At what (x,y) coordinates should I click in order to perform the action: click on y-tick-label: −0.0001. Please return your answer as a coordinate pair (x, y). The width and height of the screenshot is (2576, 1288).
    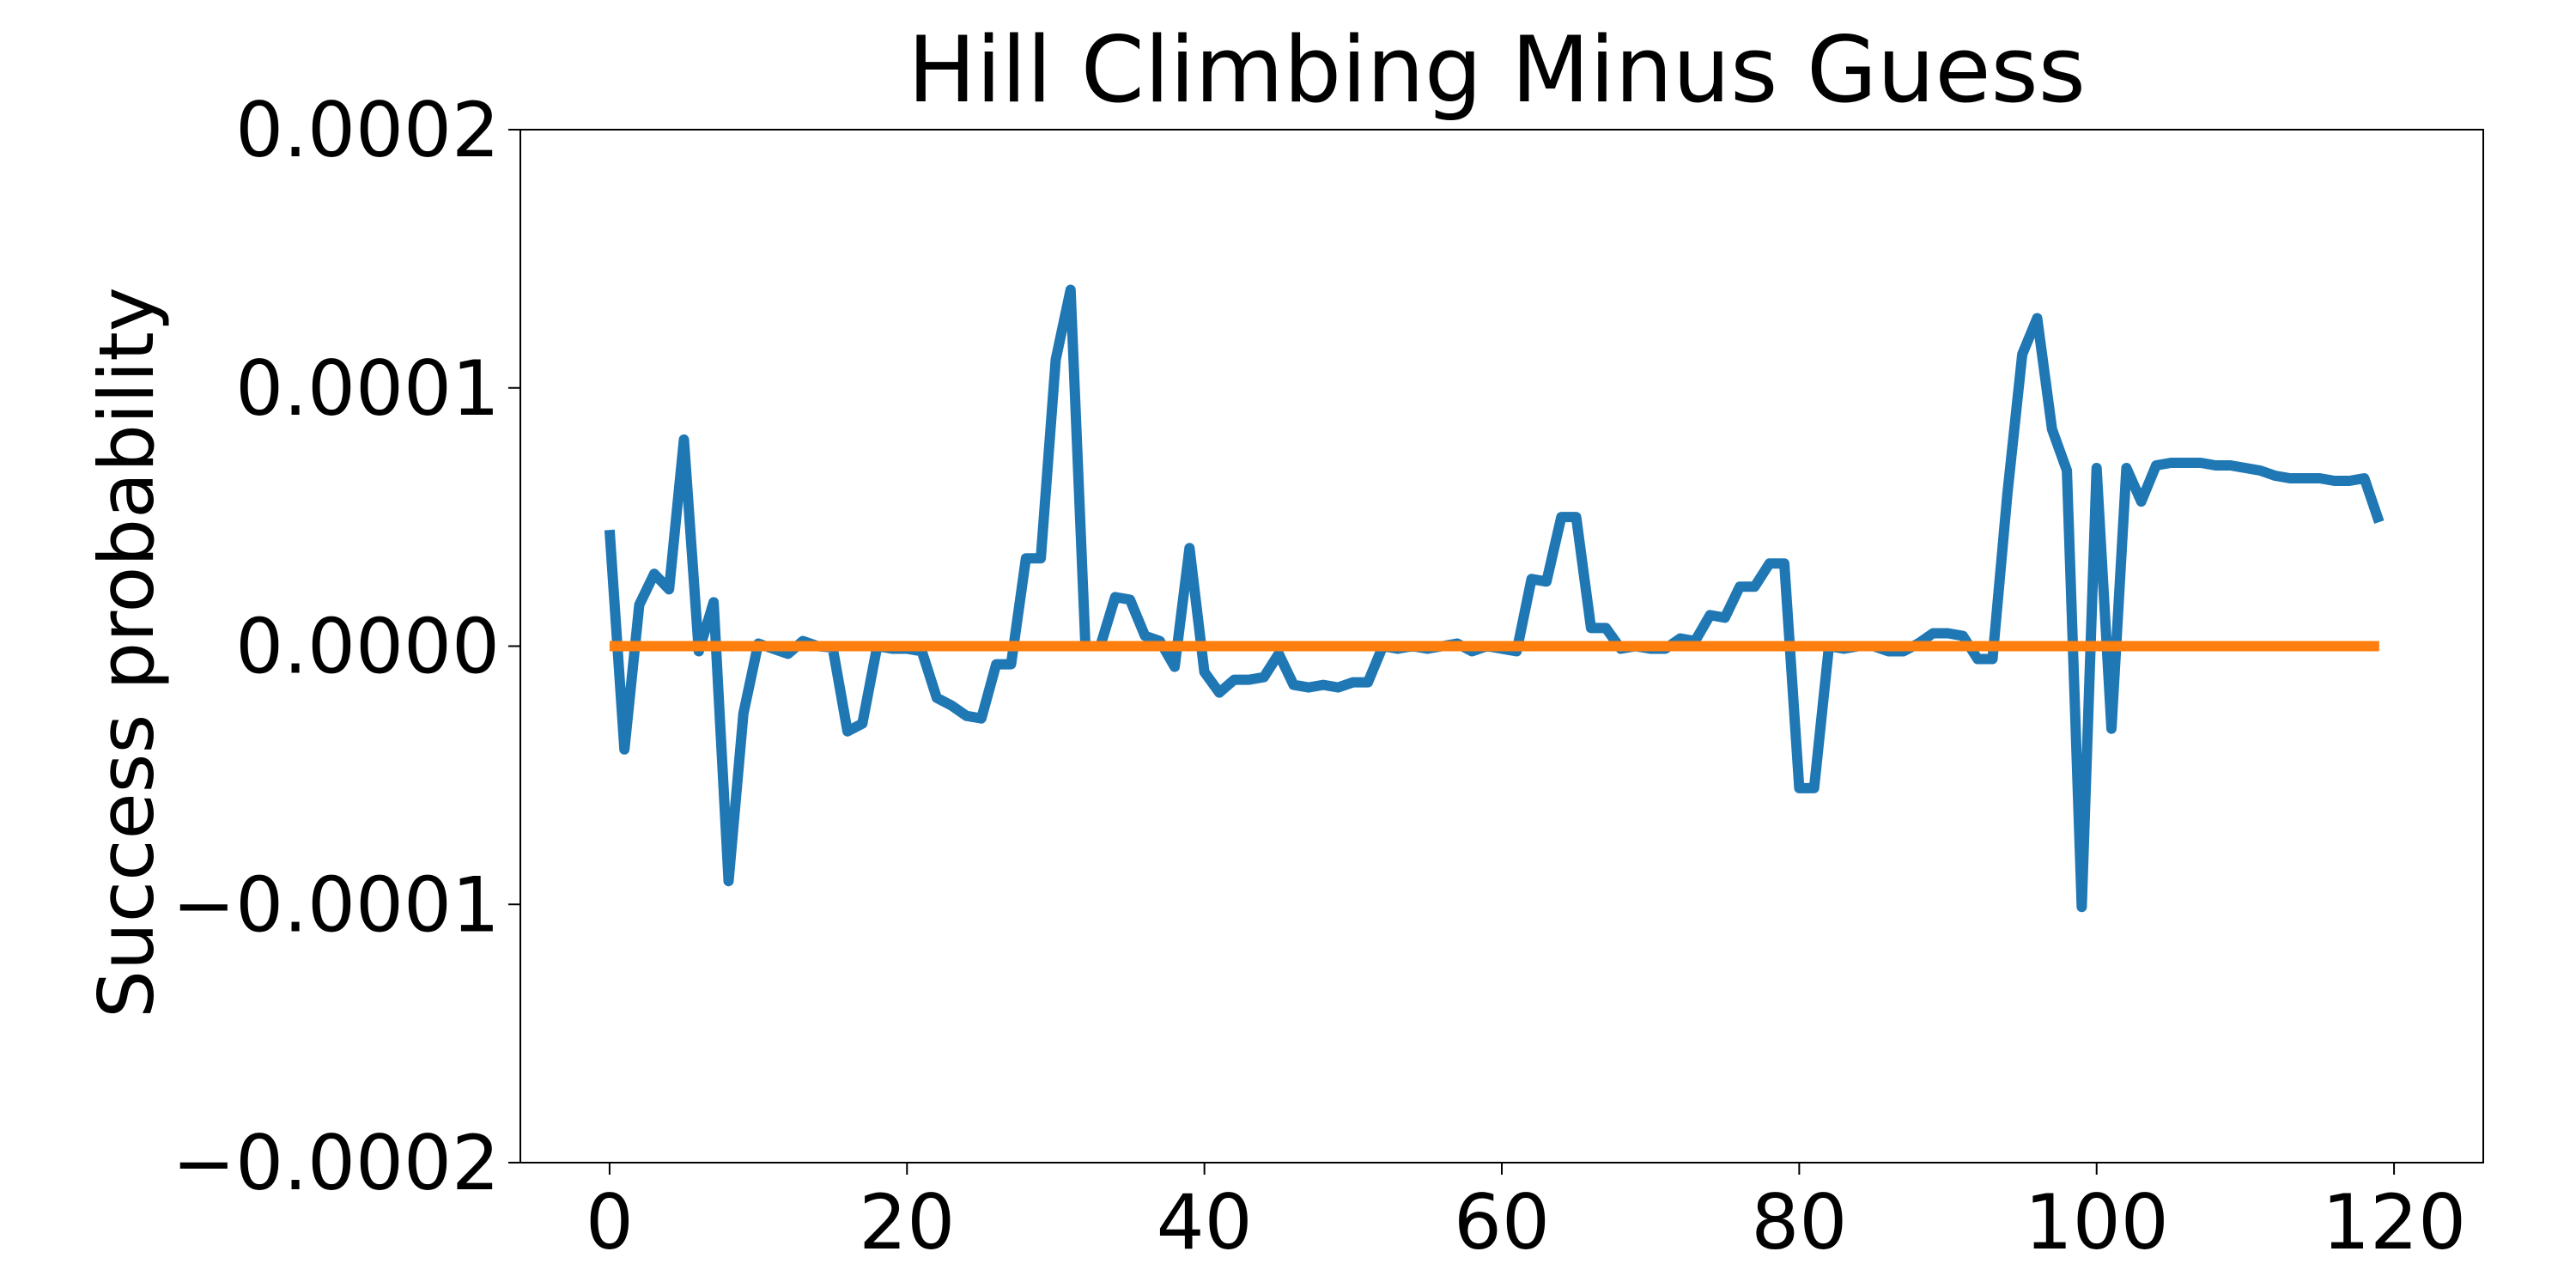
    Looking at the image, I should click on (336, 904).